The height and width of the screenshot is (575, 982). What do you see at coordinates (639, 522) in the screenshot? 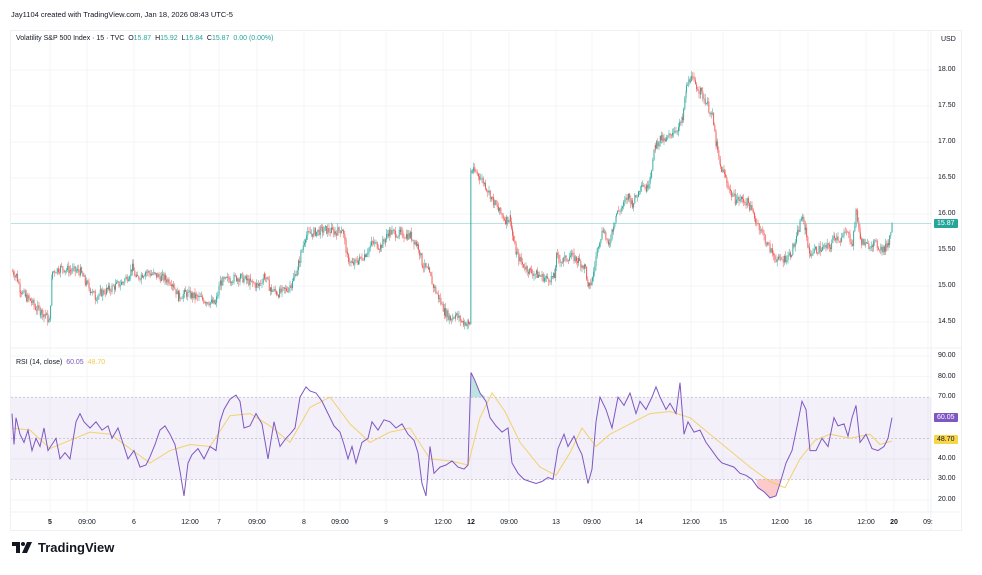
I see `time-axis-label: 14` at bounding box center [639, 522].